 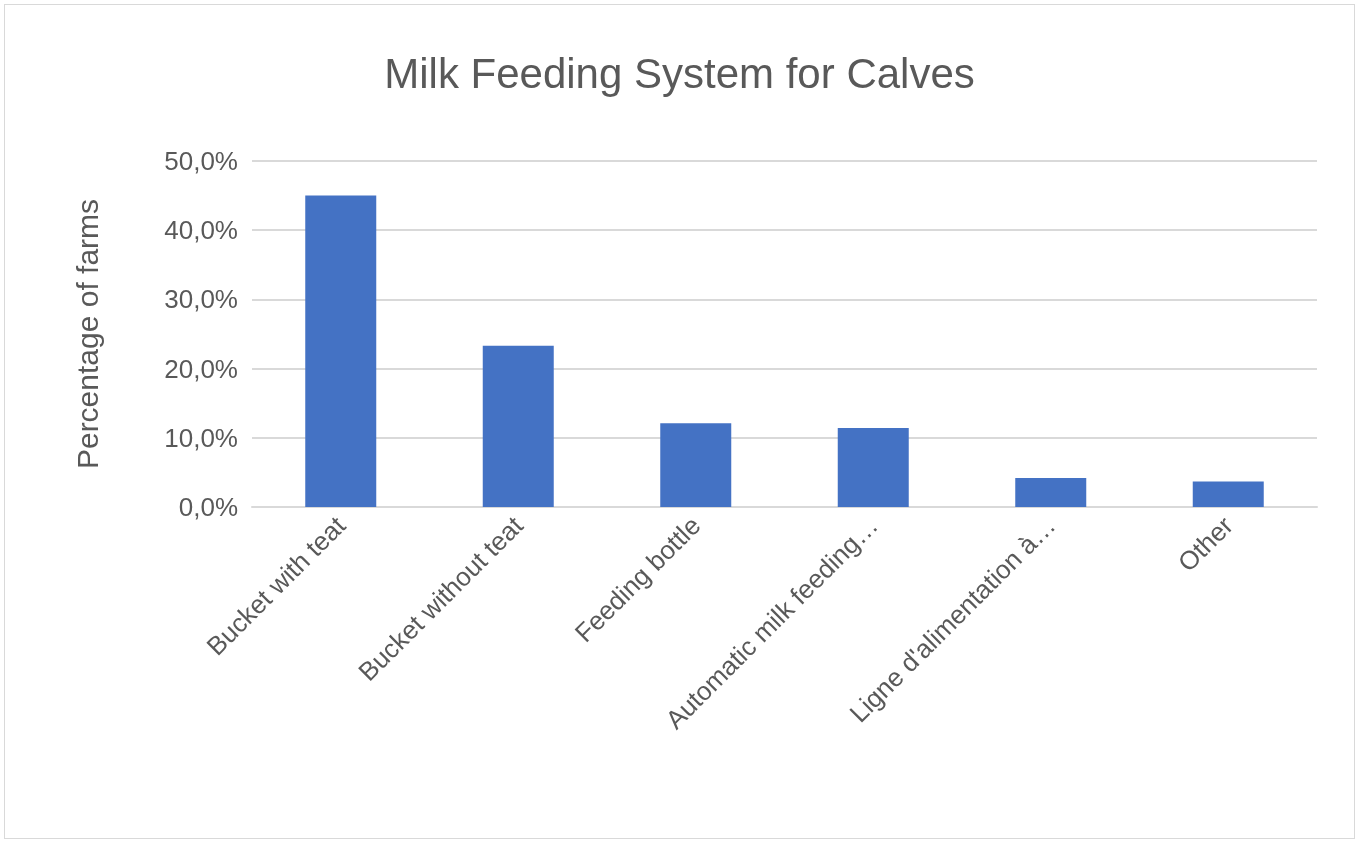 I want to click on y-tick-label: 30,0%, so click(x=201, y=299).